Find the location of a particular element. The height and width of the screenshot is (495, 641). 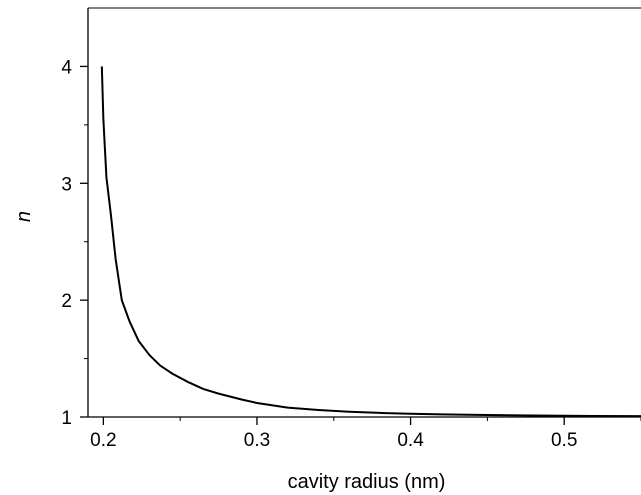

y-tick-label: 4 is located at coordinates (66, 67).